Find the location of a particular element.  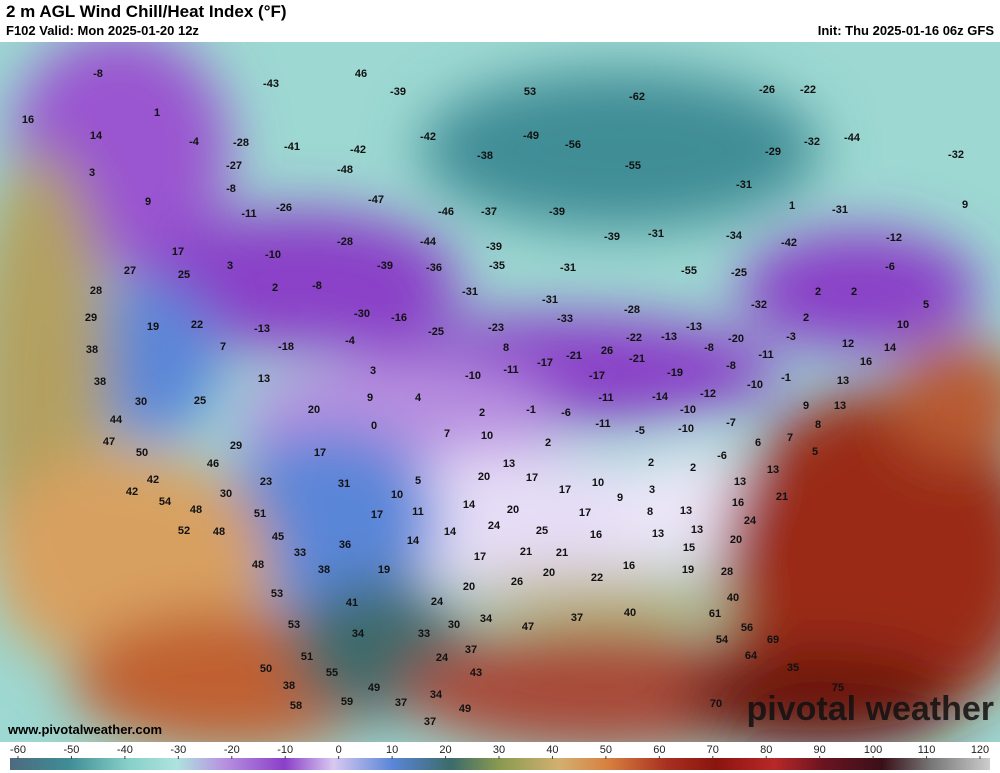

value-label: 21 is located at coordinates (526, 552).